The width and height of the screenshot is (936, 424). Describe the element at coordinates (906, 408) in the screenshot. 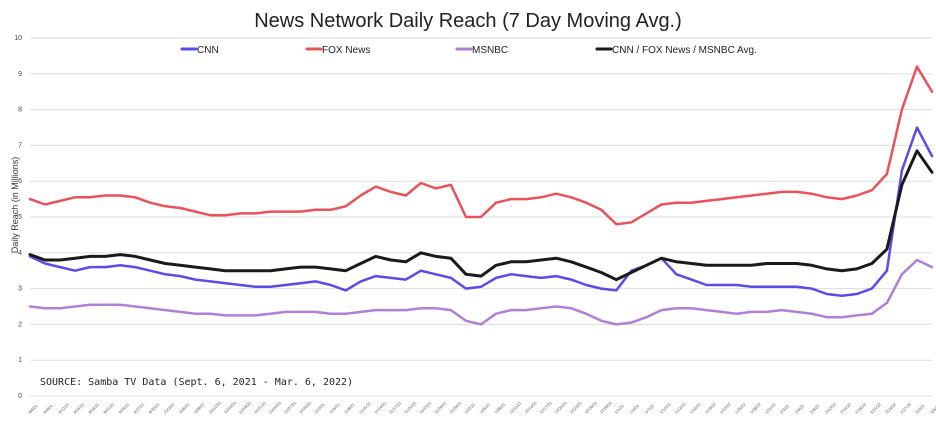

I see `x-tick-label: 2/27/22` at that location.